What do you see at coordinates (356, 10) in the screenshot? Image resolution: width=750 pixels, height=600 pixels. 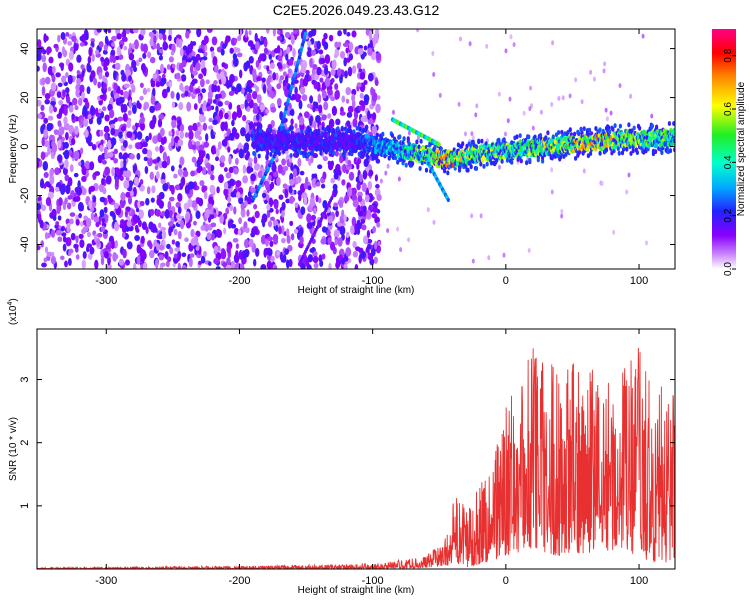 I see `figure-title: C2E5.2026.049.23.43.G12` at bounding box center [356, 10].